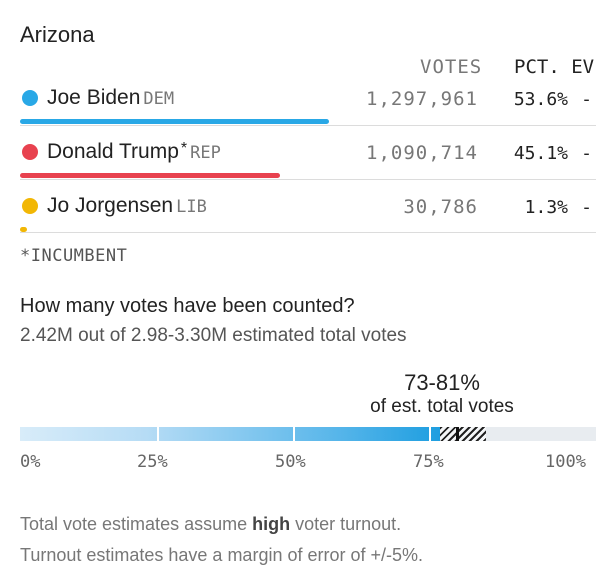 Image resolution: width=610 pixels, height=578 pixels. What do you see at coordinates (540, 153) in the screenshot?
I see `candidate-pct: 45.1%` at bounding box center [540, 153].